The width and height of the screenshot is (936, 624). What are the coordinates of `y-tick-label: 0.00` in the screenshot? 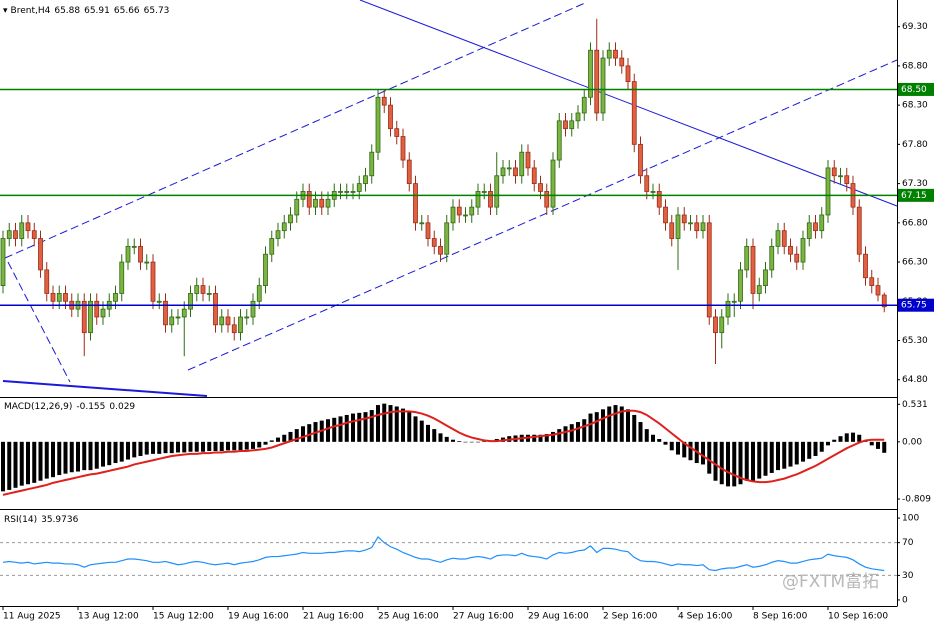 It's located at (912, 442).